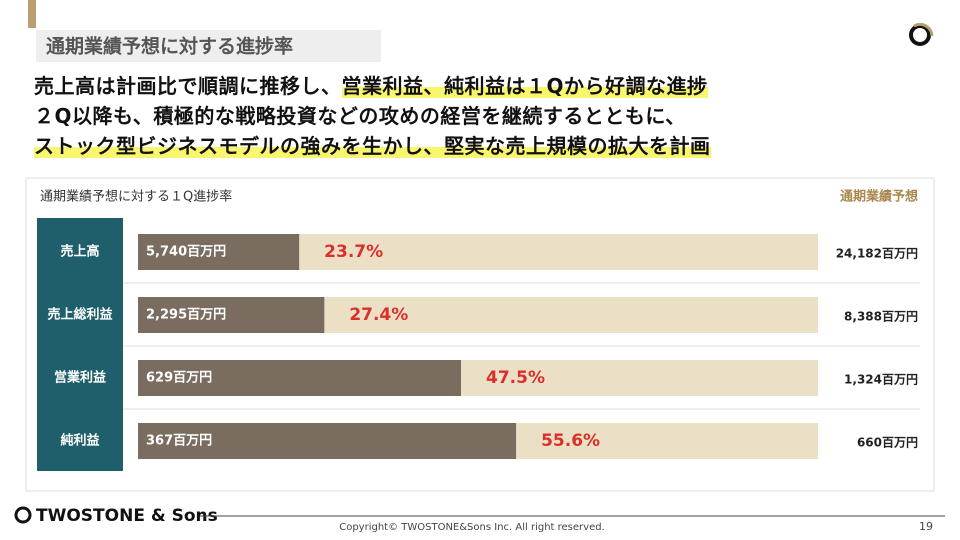 The height and width of the screenshot is (540, 960). I want to click on actual-label: 5,740百万円, so click(186, 252).